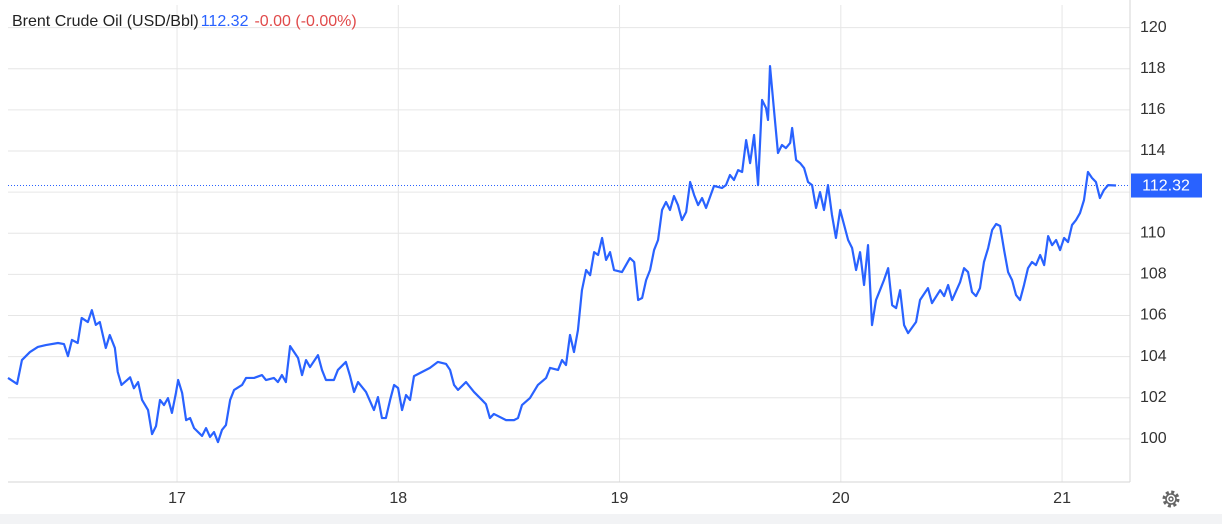 This screenshot has width=1222, height=524. Describe the element at coordinates (305, 21) in the screenshot. I see `price-change: -0.00 (-0.00%)` at that location.